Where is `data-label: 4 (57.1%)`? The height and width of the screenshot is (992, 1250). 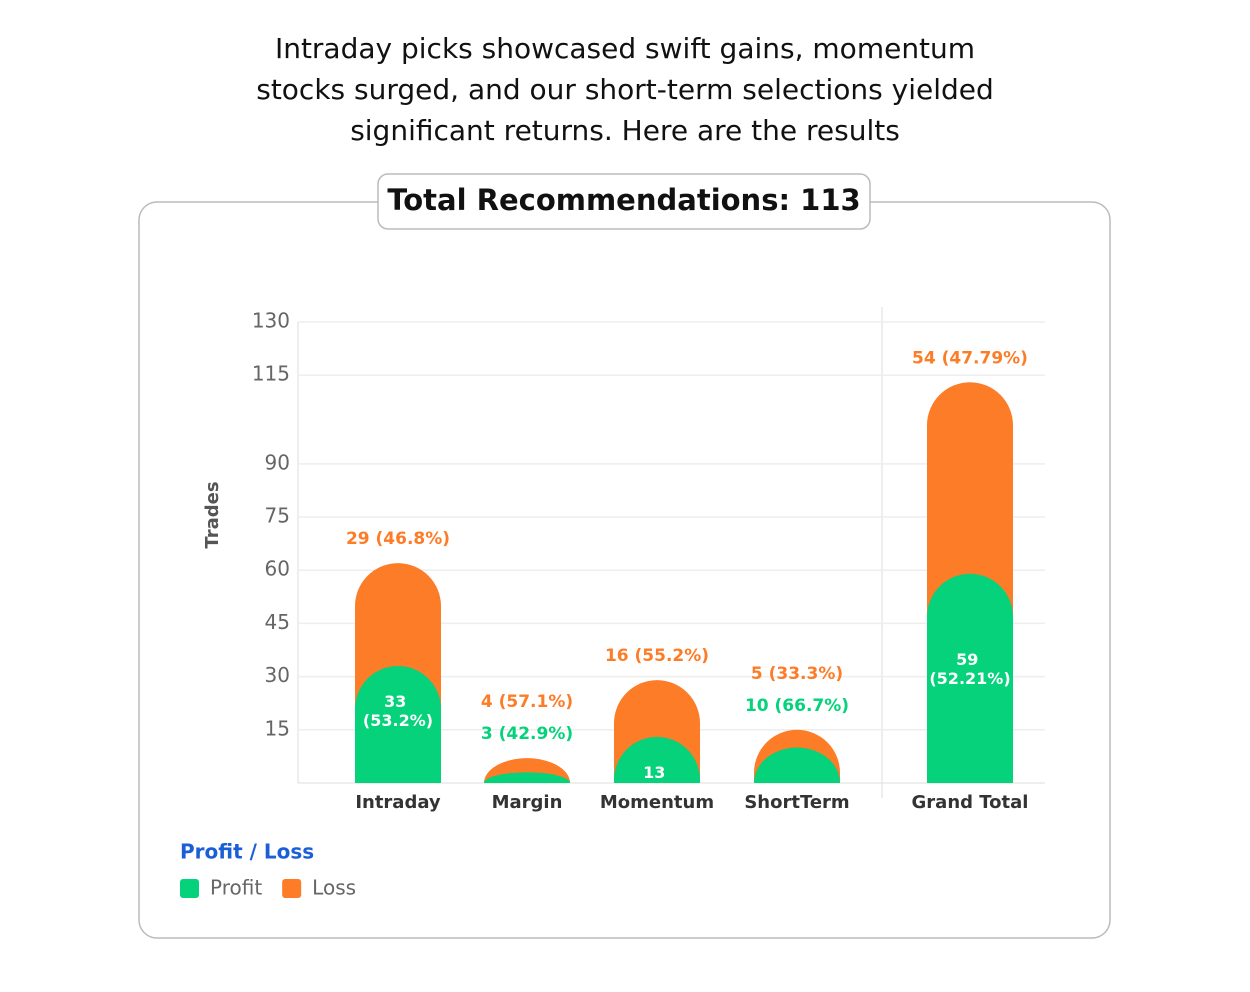 data-label: 4 (57.1%) is located at coordinates (527, 702).